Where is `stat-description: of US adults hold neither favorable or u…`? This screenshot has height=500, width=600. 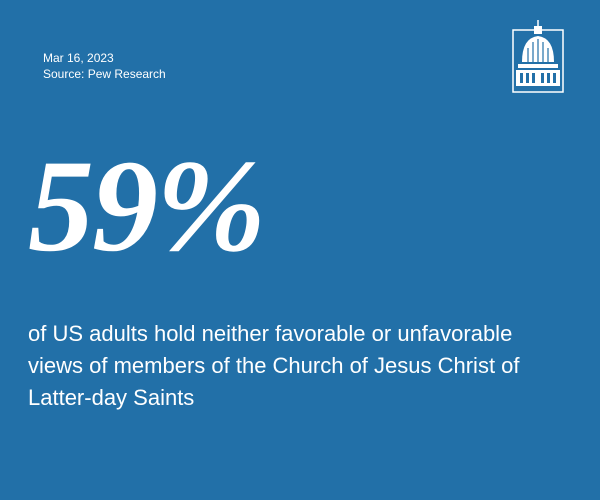
stat-description: of US adults hold neither favorable or u… is located at coordinates (274, 365).